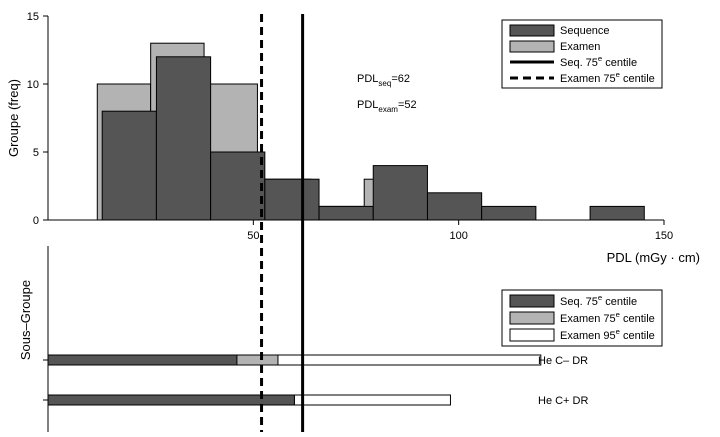 The height and width of the screenshot is (437, 720). Describe the element at coordinates (253, 236) in the screenshot. I see `x-tick-label: 50` at that location.